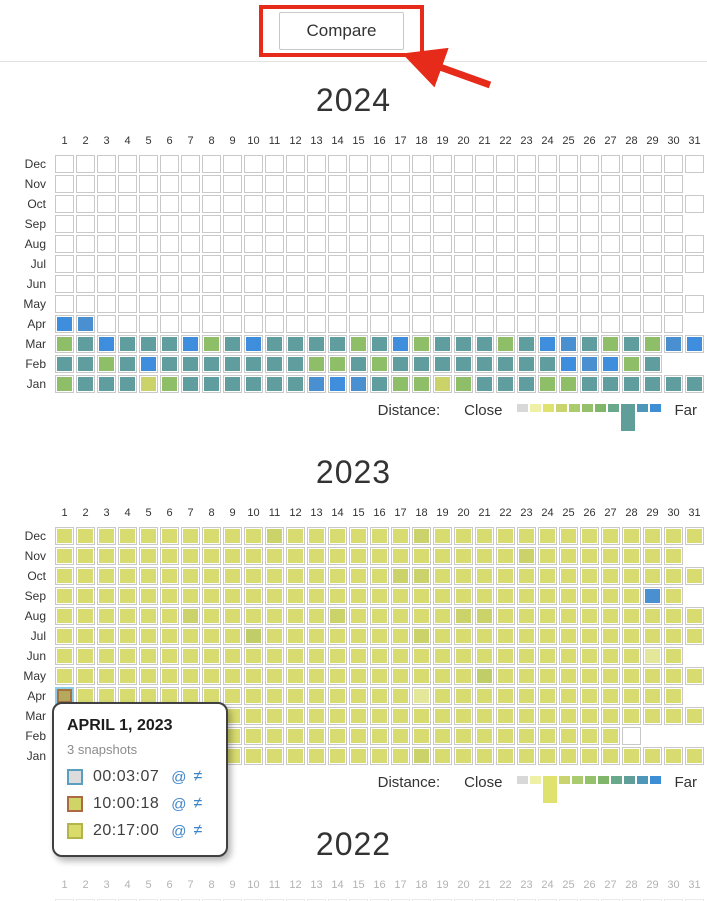 The image size is (707, 901). I want to click on at-sign-icon: @, so click(179, 831).